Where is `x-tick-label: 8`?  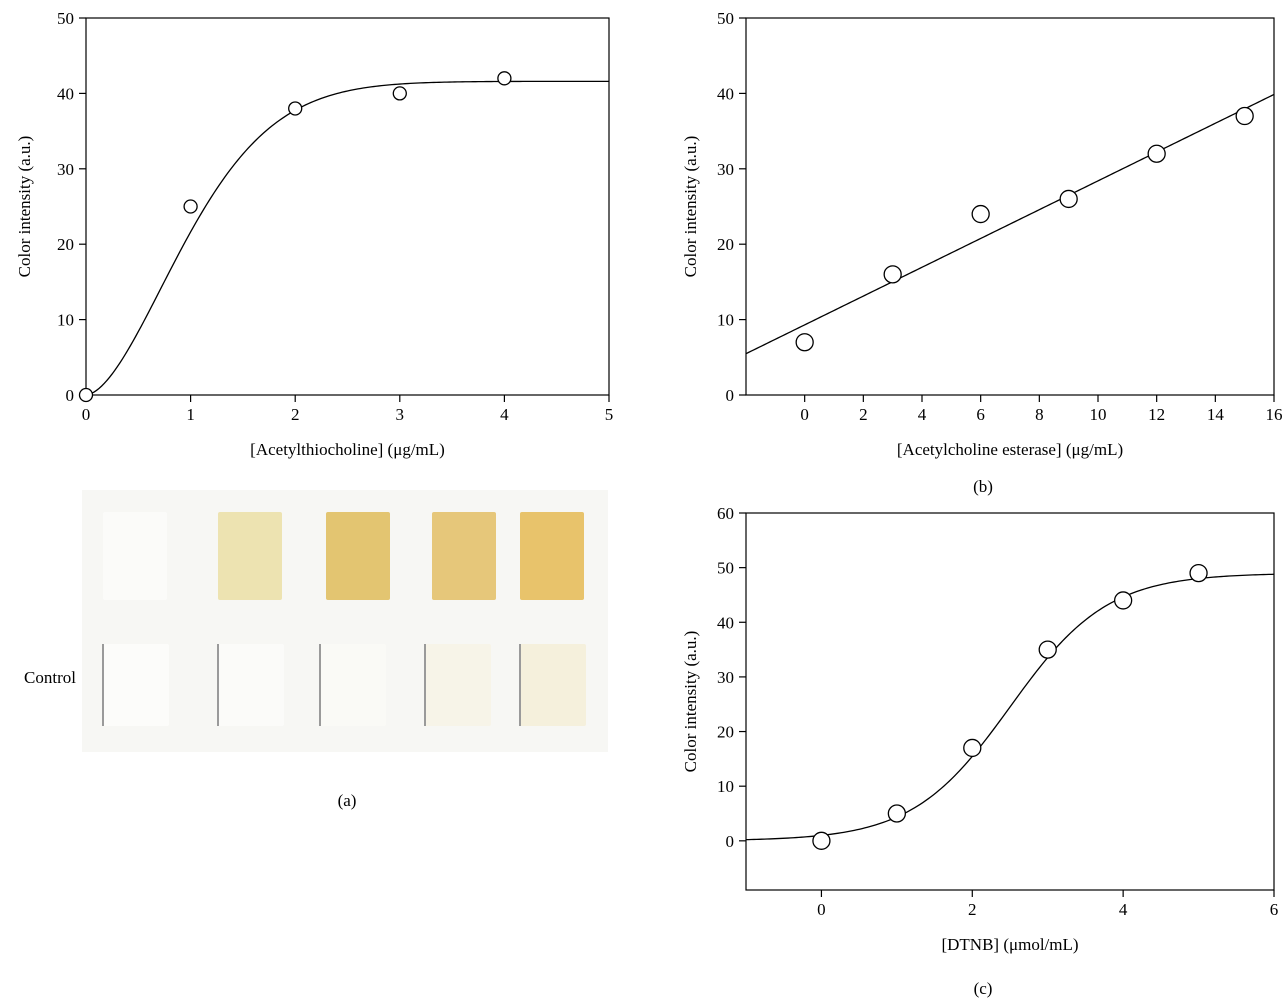
x-tick-label: 8 is located at coordinates (1039, 414).